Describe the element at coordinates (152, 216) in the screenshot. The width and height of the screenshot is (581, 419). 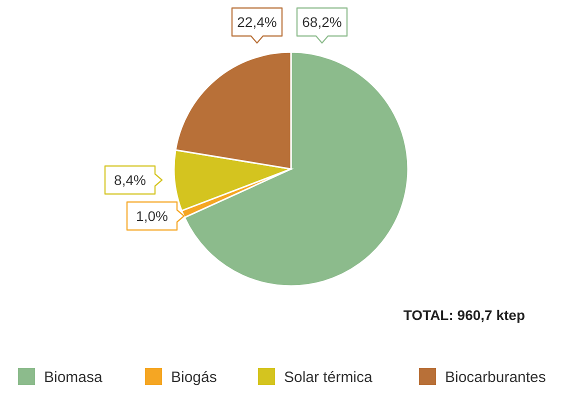
I see `data-label: 1,0%` at that location.